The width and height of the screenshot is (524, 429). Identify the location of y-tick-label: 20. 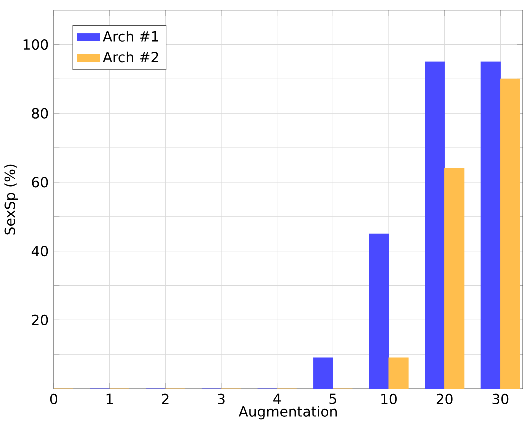
(40, 320).